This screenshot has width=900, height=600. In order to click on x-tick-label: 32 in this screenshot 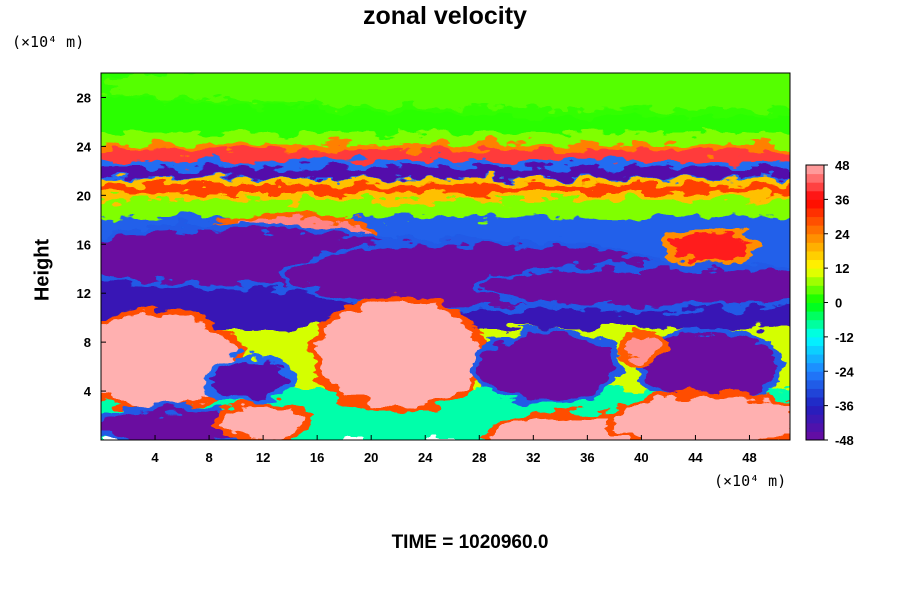, I will do `click(533, 457)`.